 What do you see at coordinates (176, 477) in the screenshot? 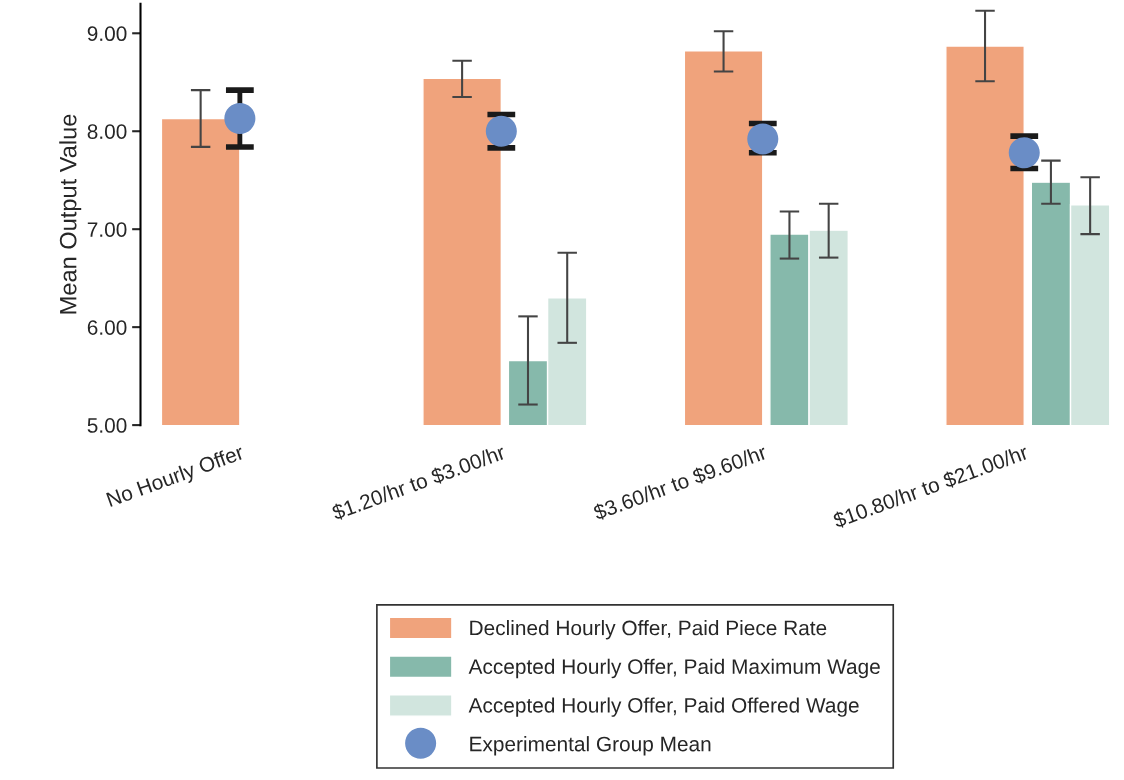
I see `x-tick-label: No Hourly Offer` at bounding box center [176, 477].